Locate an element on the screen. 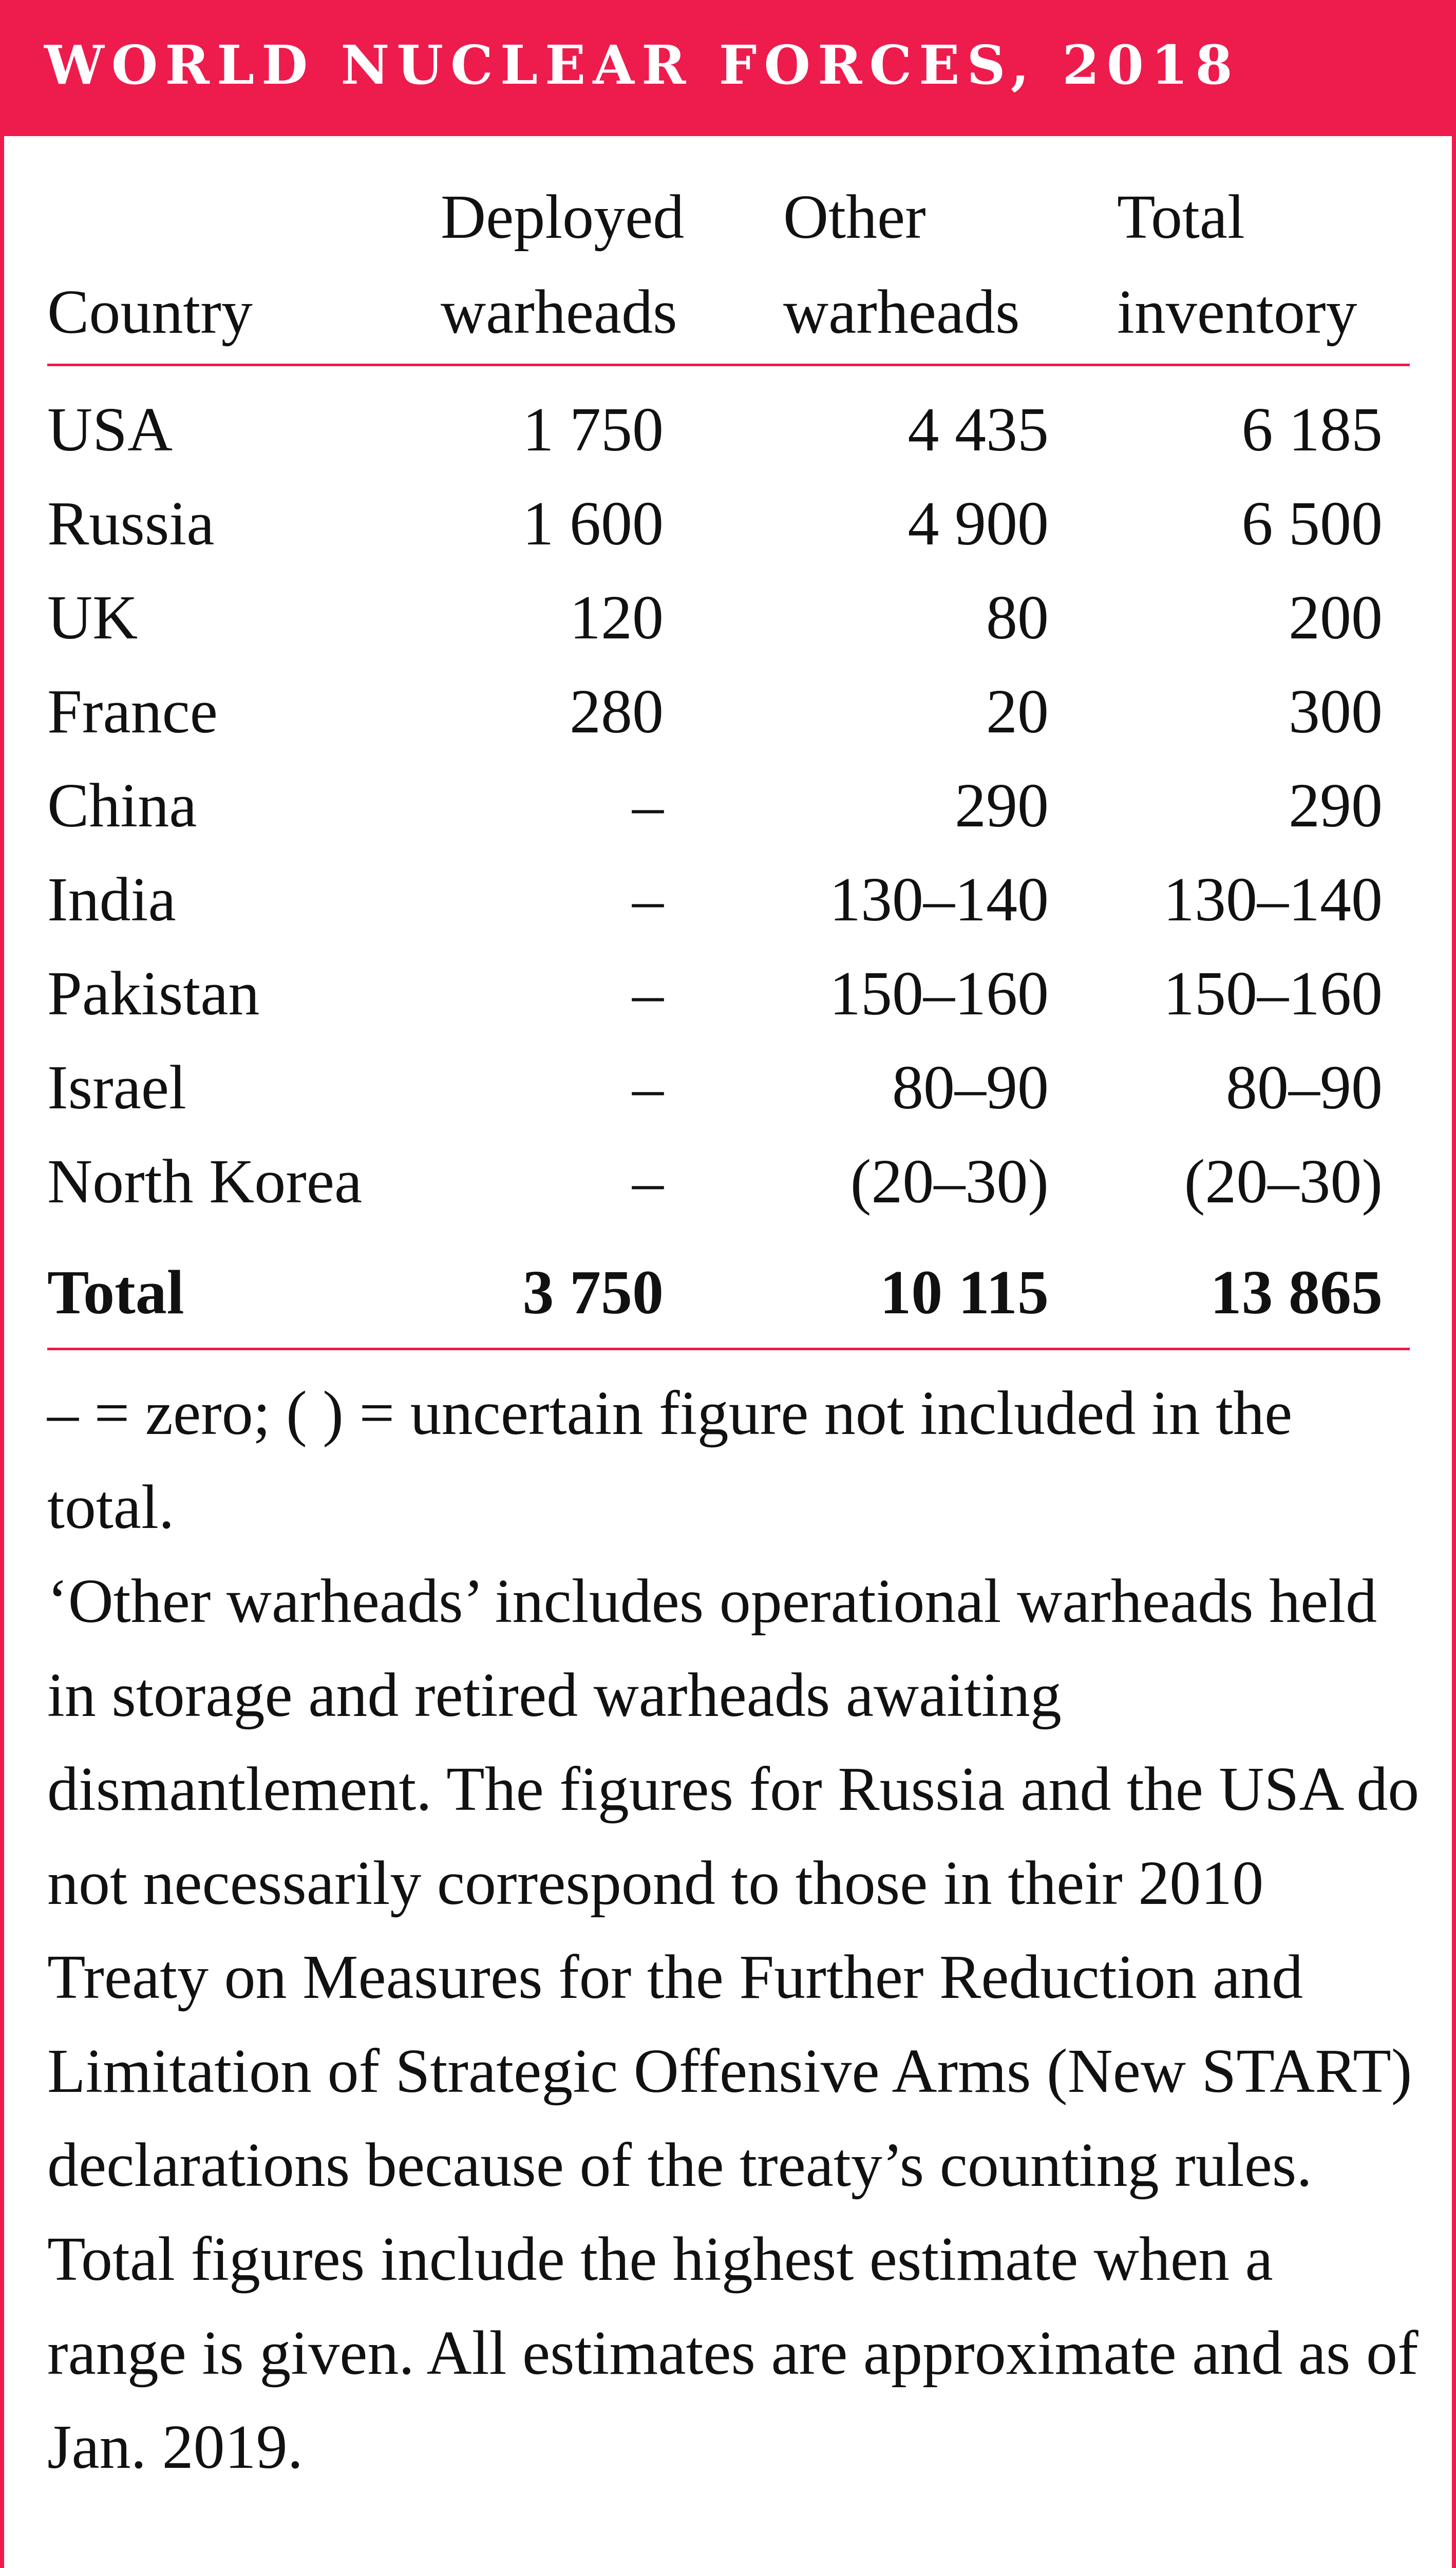  total-cell: 200 is located at coordinates (1336, 617).